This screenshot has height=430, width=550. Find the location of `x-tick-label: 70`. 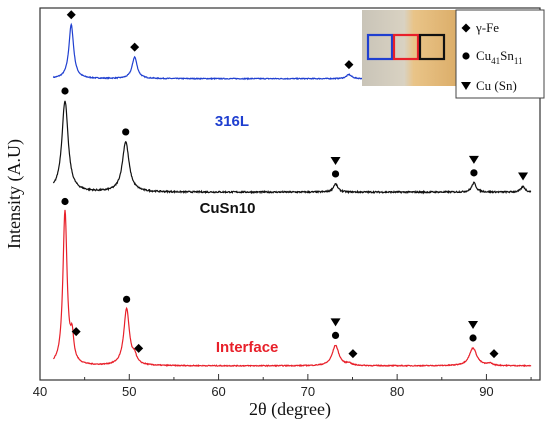

x-tick-label: 70 is located at coordinates (308, 391).